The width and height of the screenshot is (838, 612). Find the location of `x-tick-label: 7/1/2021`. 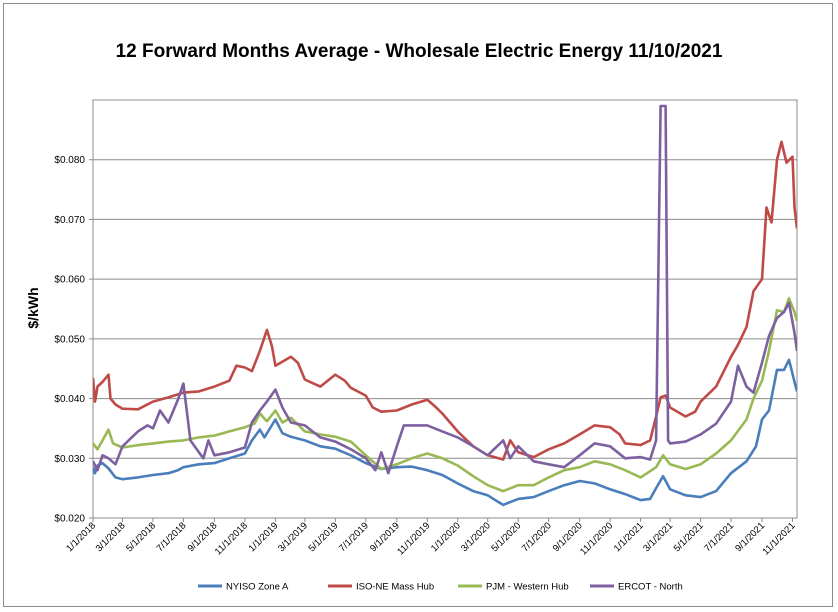

x-tick-label: 7/1/2021 is located at coordinates (719, 537).